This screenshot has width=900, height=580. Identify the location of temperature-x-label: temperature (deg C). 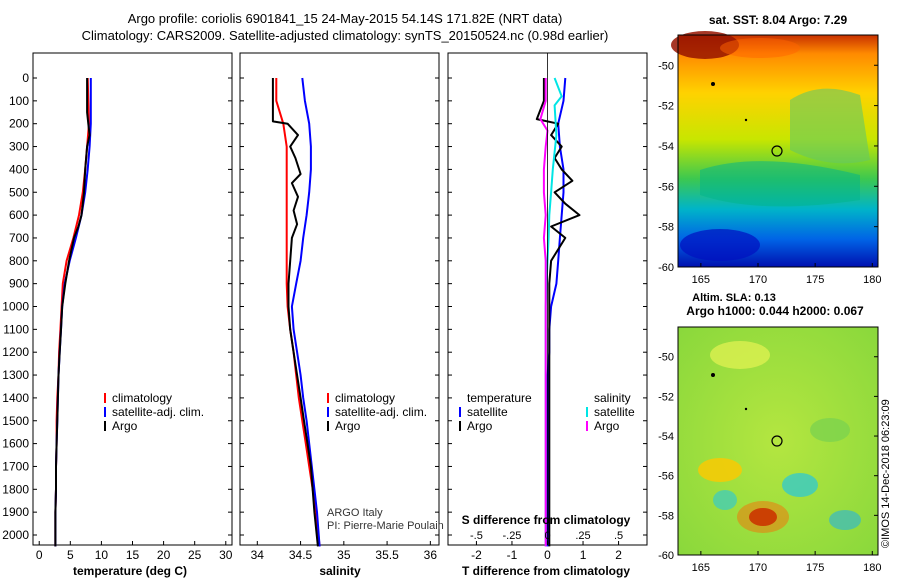
(130, 571).